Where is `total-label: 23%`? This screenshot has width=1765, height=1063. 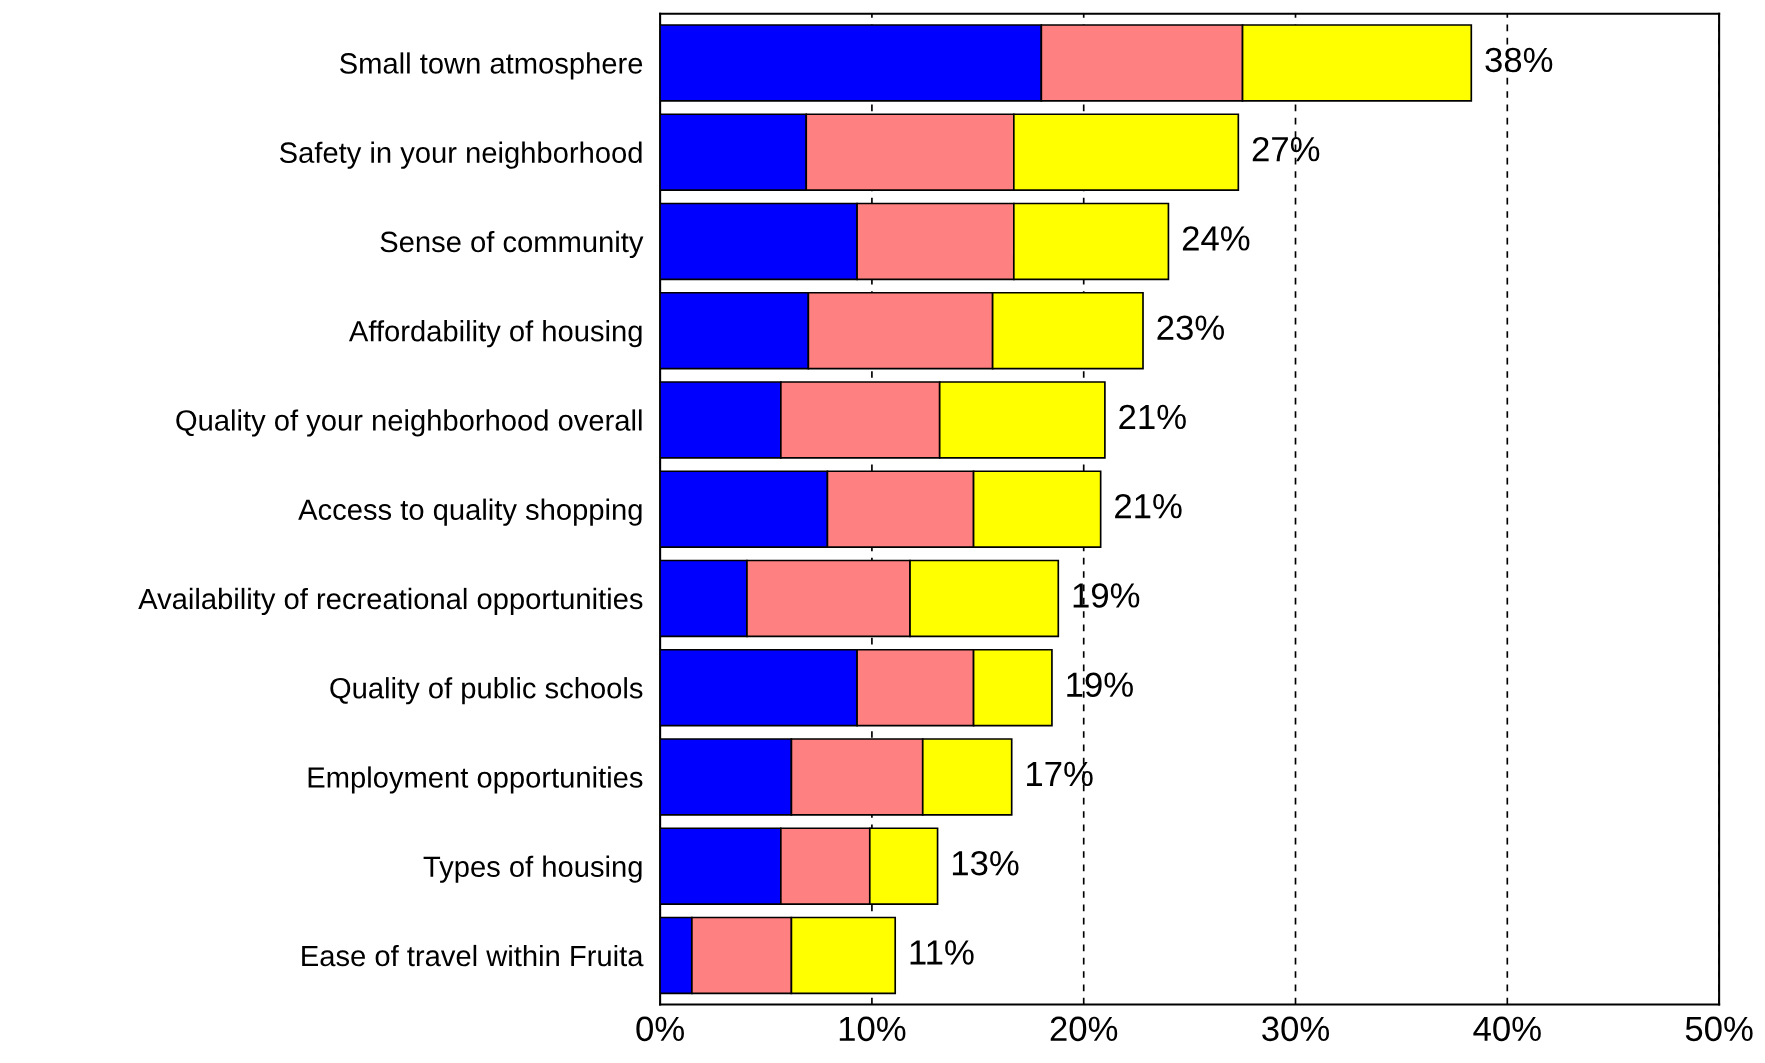
total-label: 23% is located at coordinates (1190, 327).